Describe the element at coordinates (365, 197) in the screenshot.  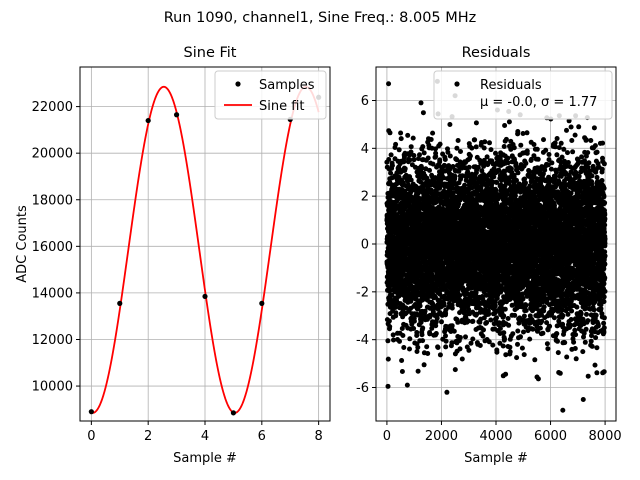
I see `residuals-ytick-label: 2` at that location.